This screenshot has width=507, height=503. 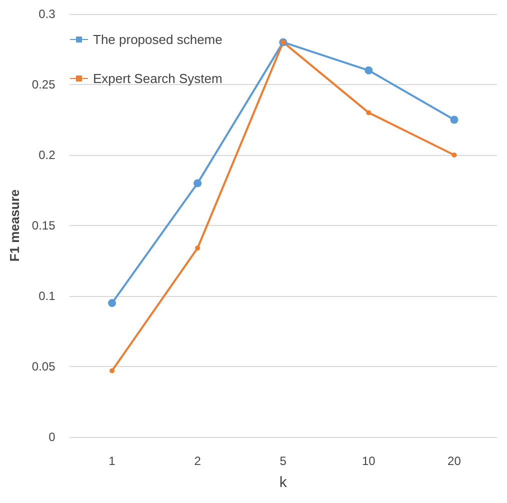 What do you see at coordinates (52, 437) in the screenshot?
I see `y-tick-label: 0` at bounding box center [52, 437].